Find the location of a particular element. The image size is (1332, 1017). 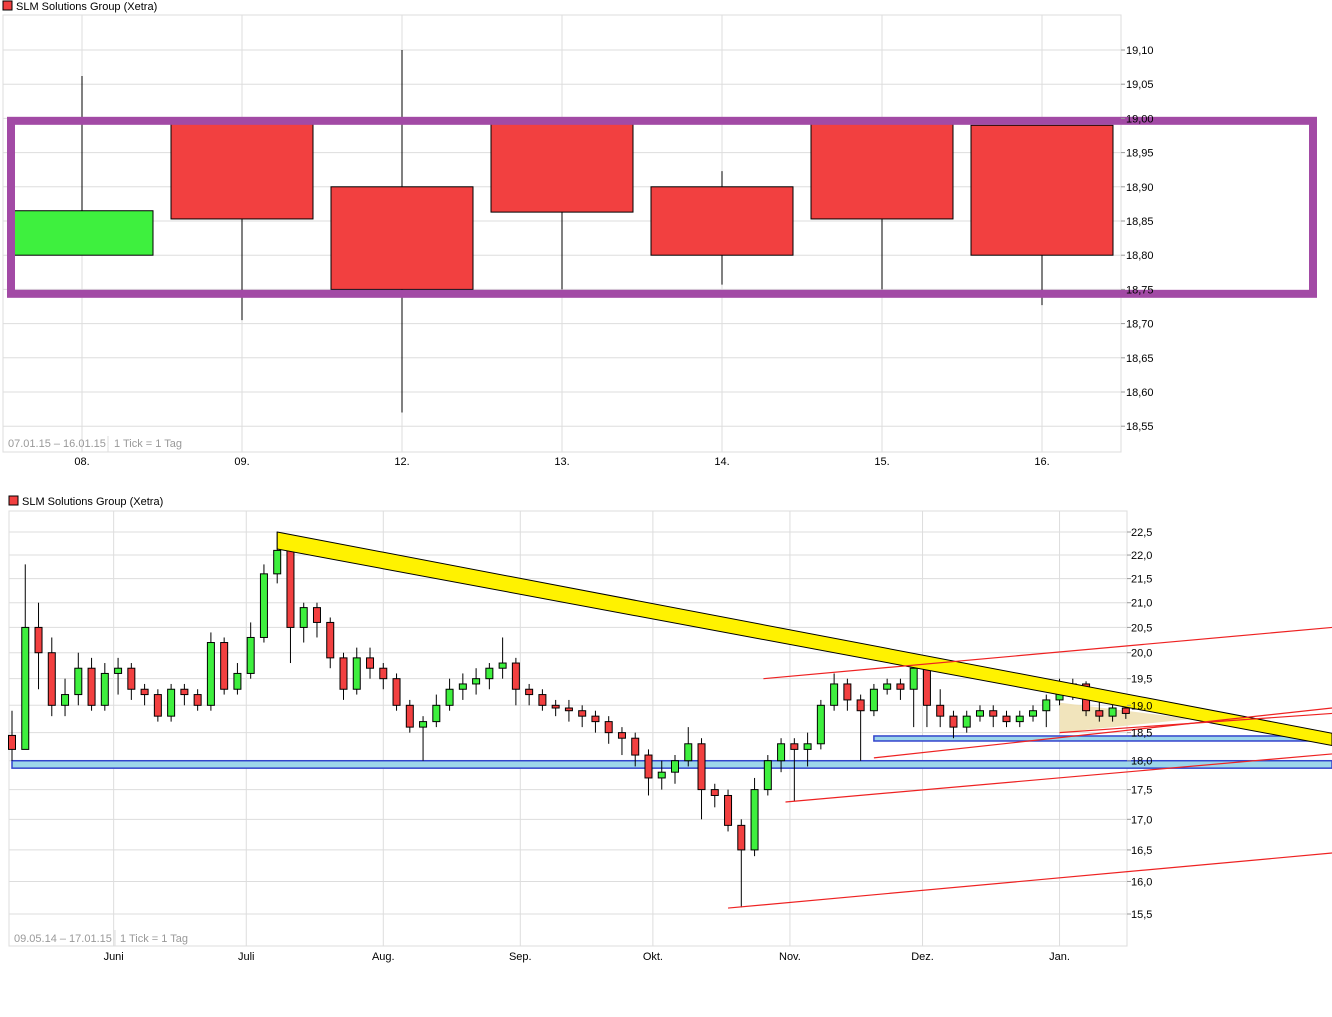

x-tick-label: Nov. is located at coordinates (790, 957).